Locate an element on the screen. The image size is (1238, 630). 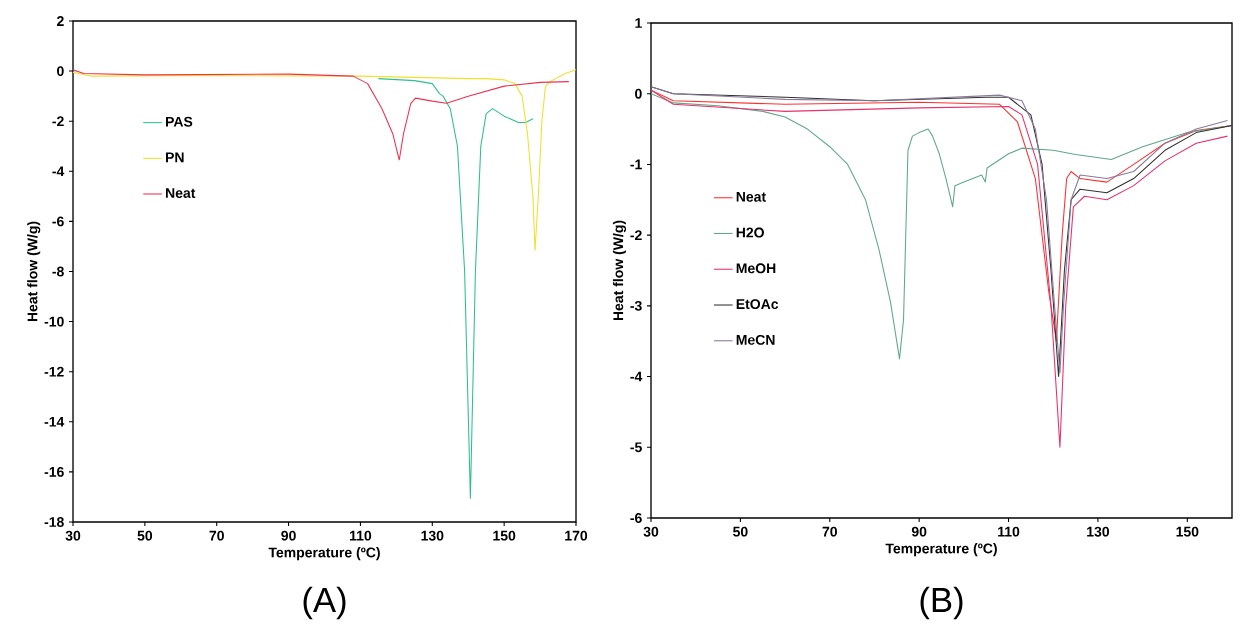
y-tick-label: -1 is located at coordinates (636, 164).